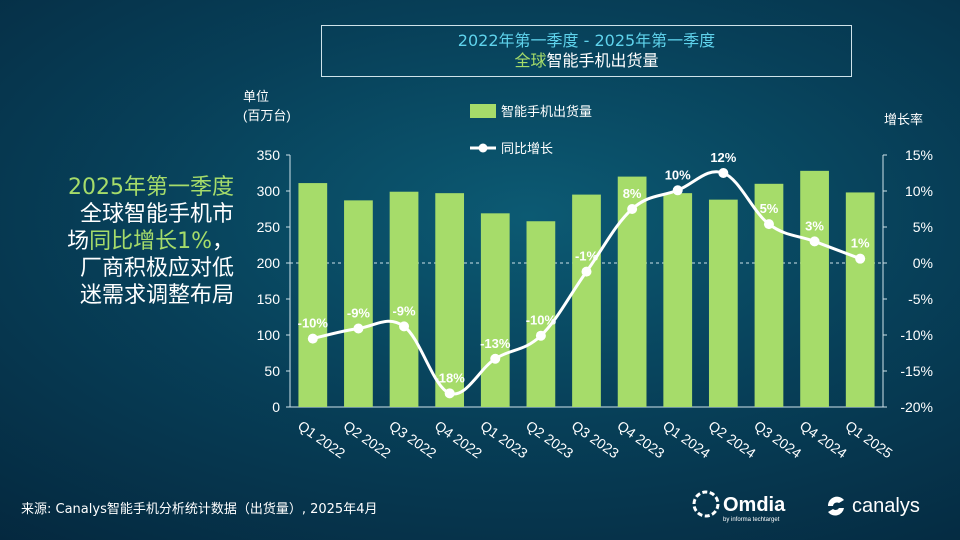 This screenshot has width=960, height=540. What do you see at coordinates (923, 263) in the screenshot?
I see `y2-tick-label: 0%` at bounding box center [923, 263].